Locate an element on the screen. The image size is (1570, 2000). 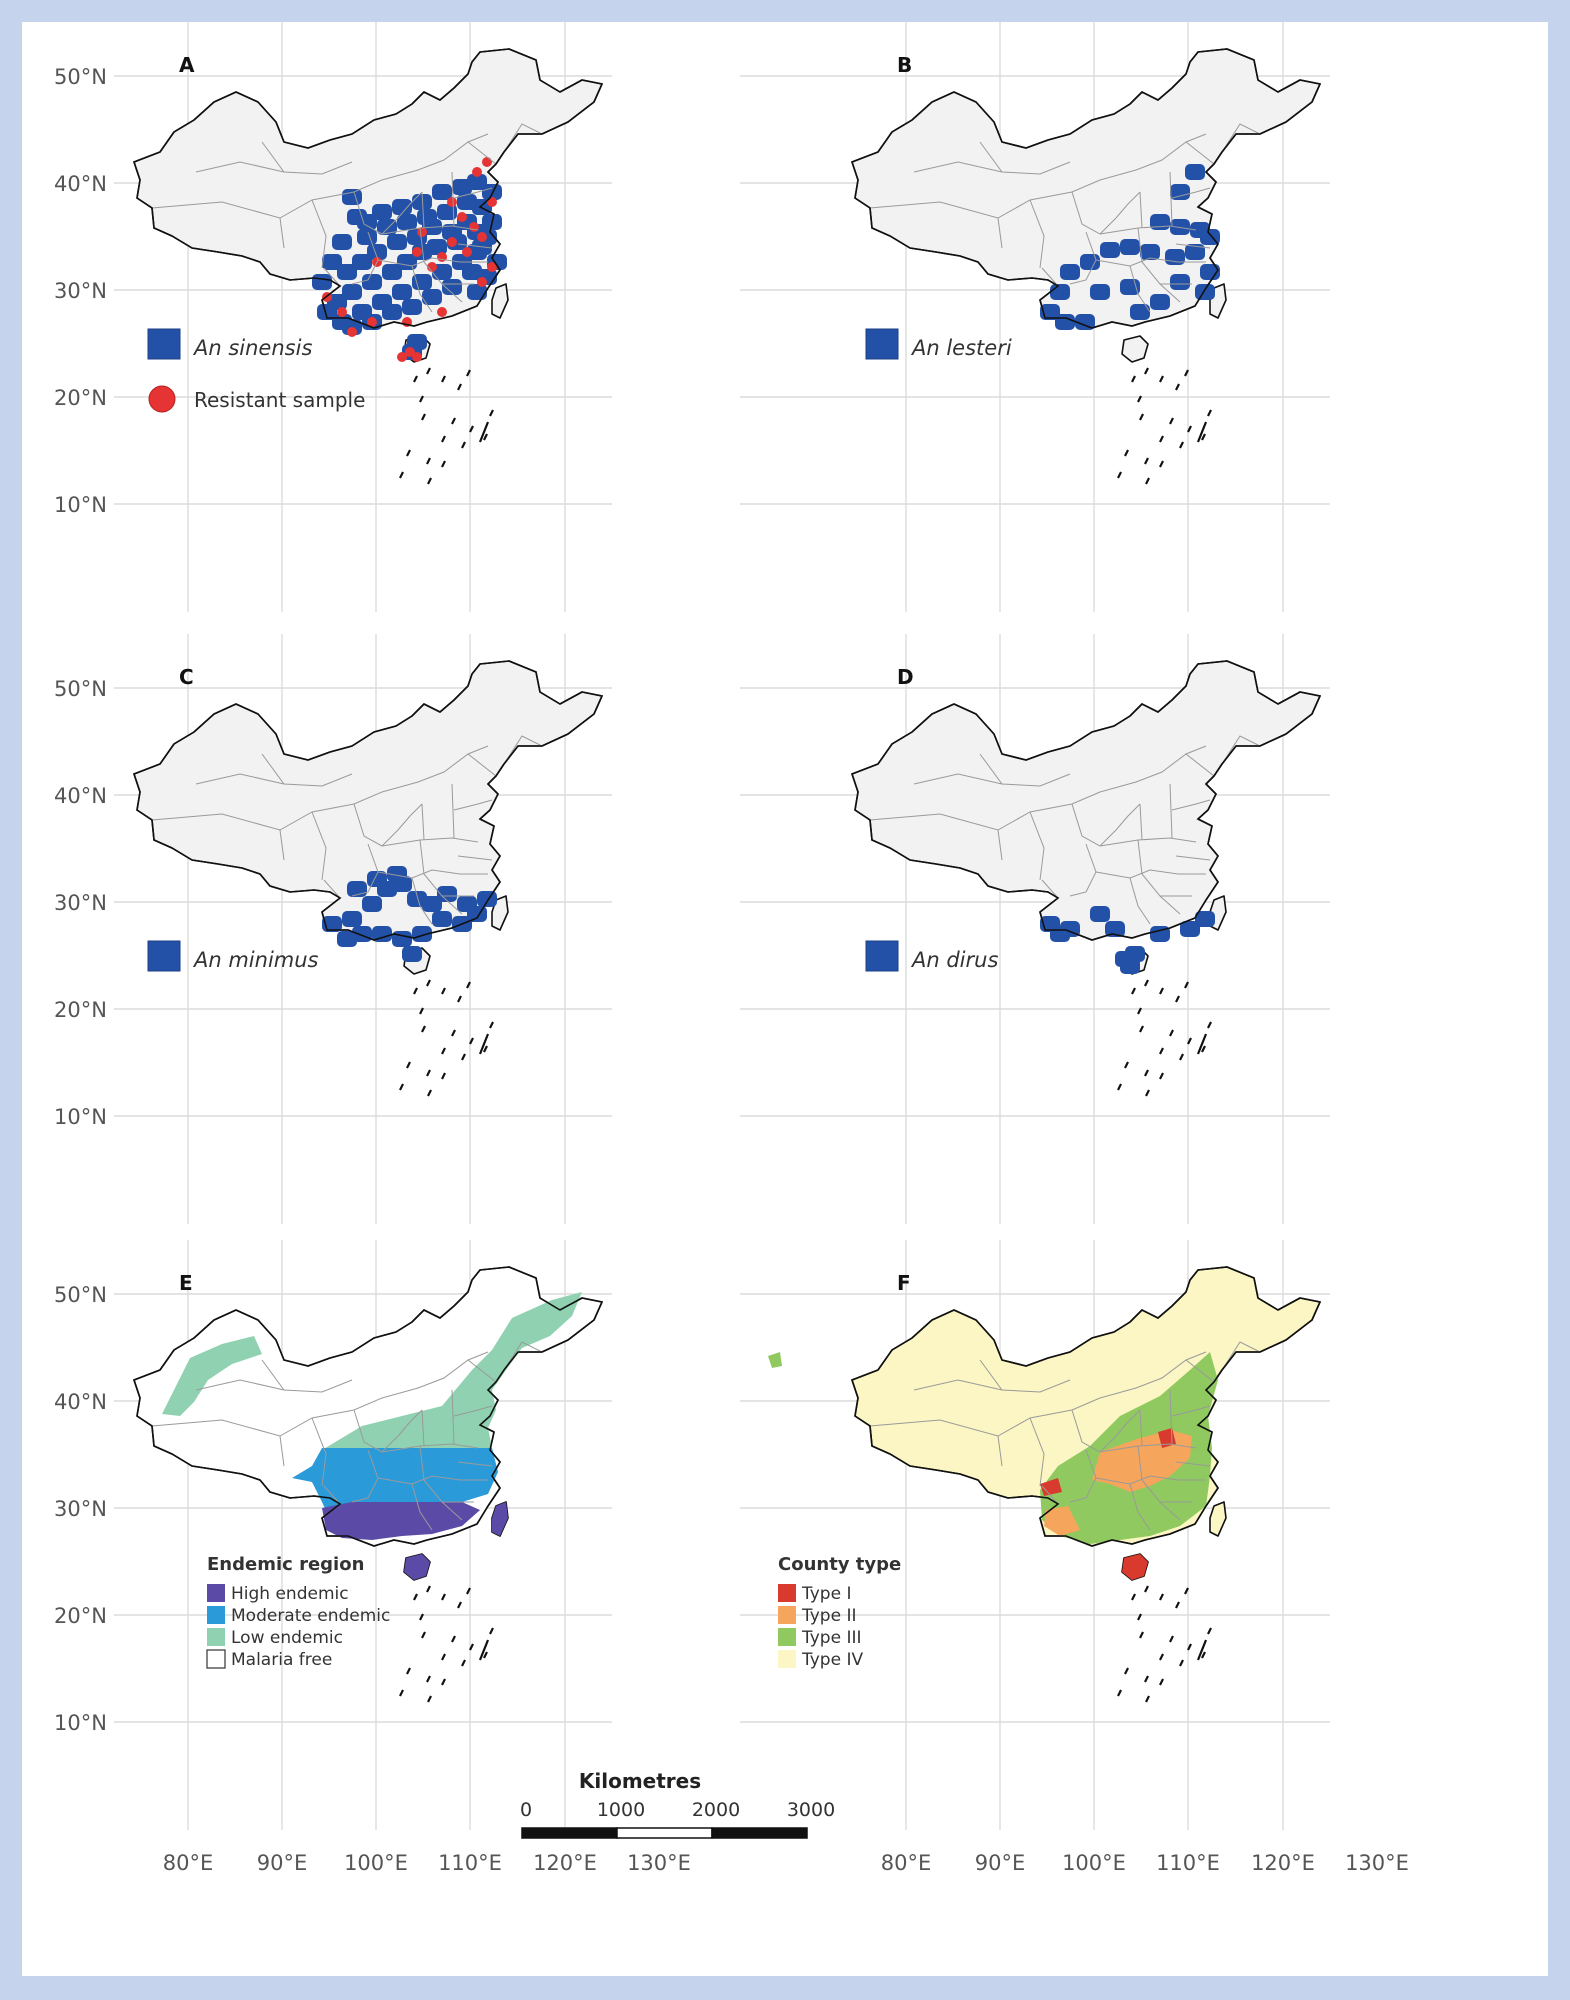
longitude-label: 120°E is located at coordinates (565, 1863).